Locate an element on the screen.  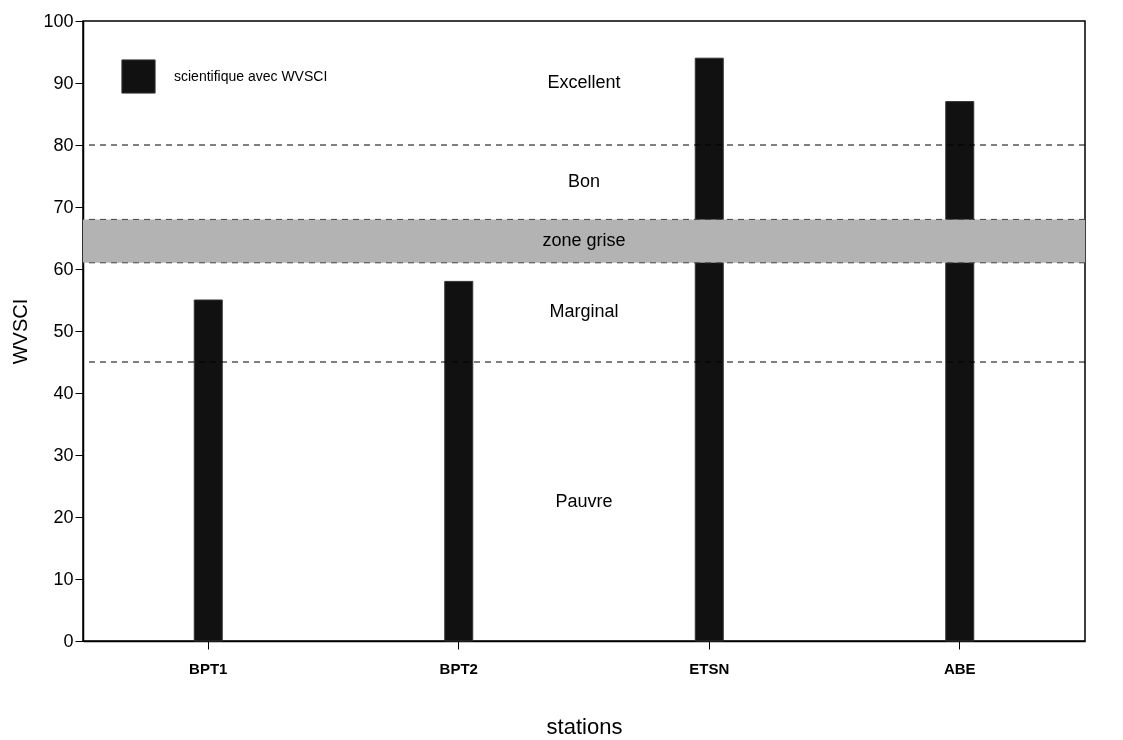
y-tick-label: 60 is located at coordinates (63, 268).